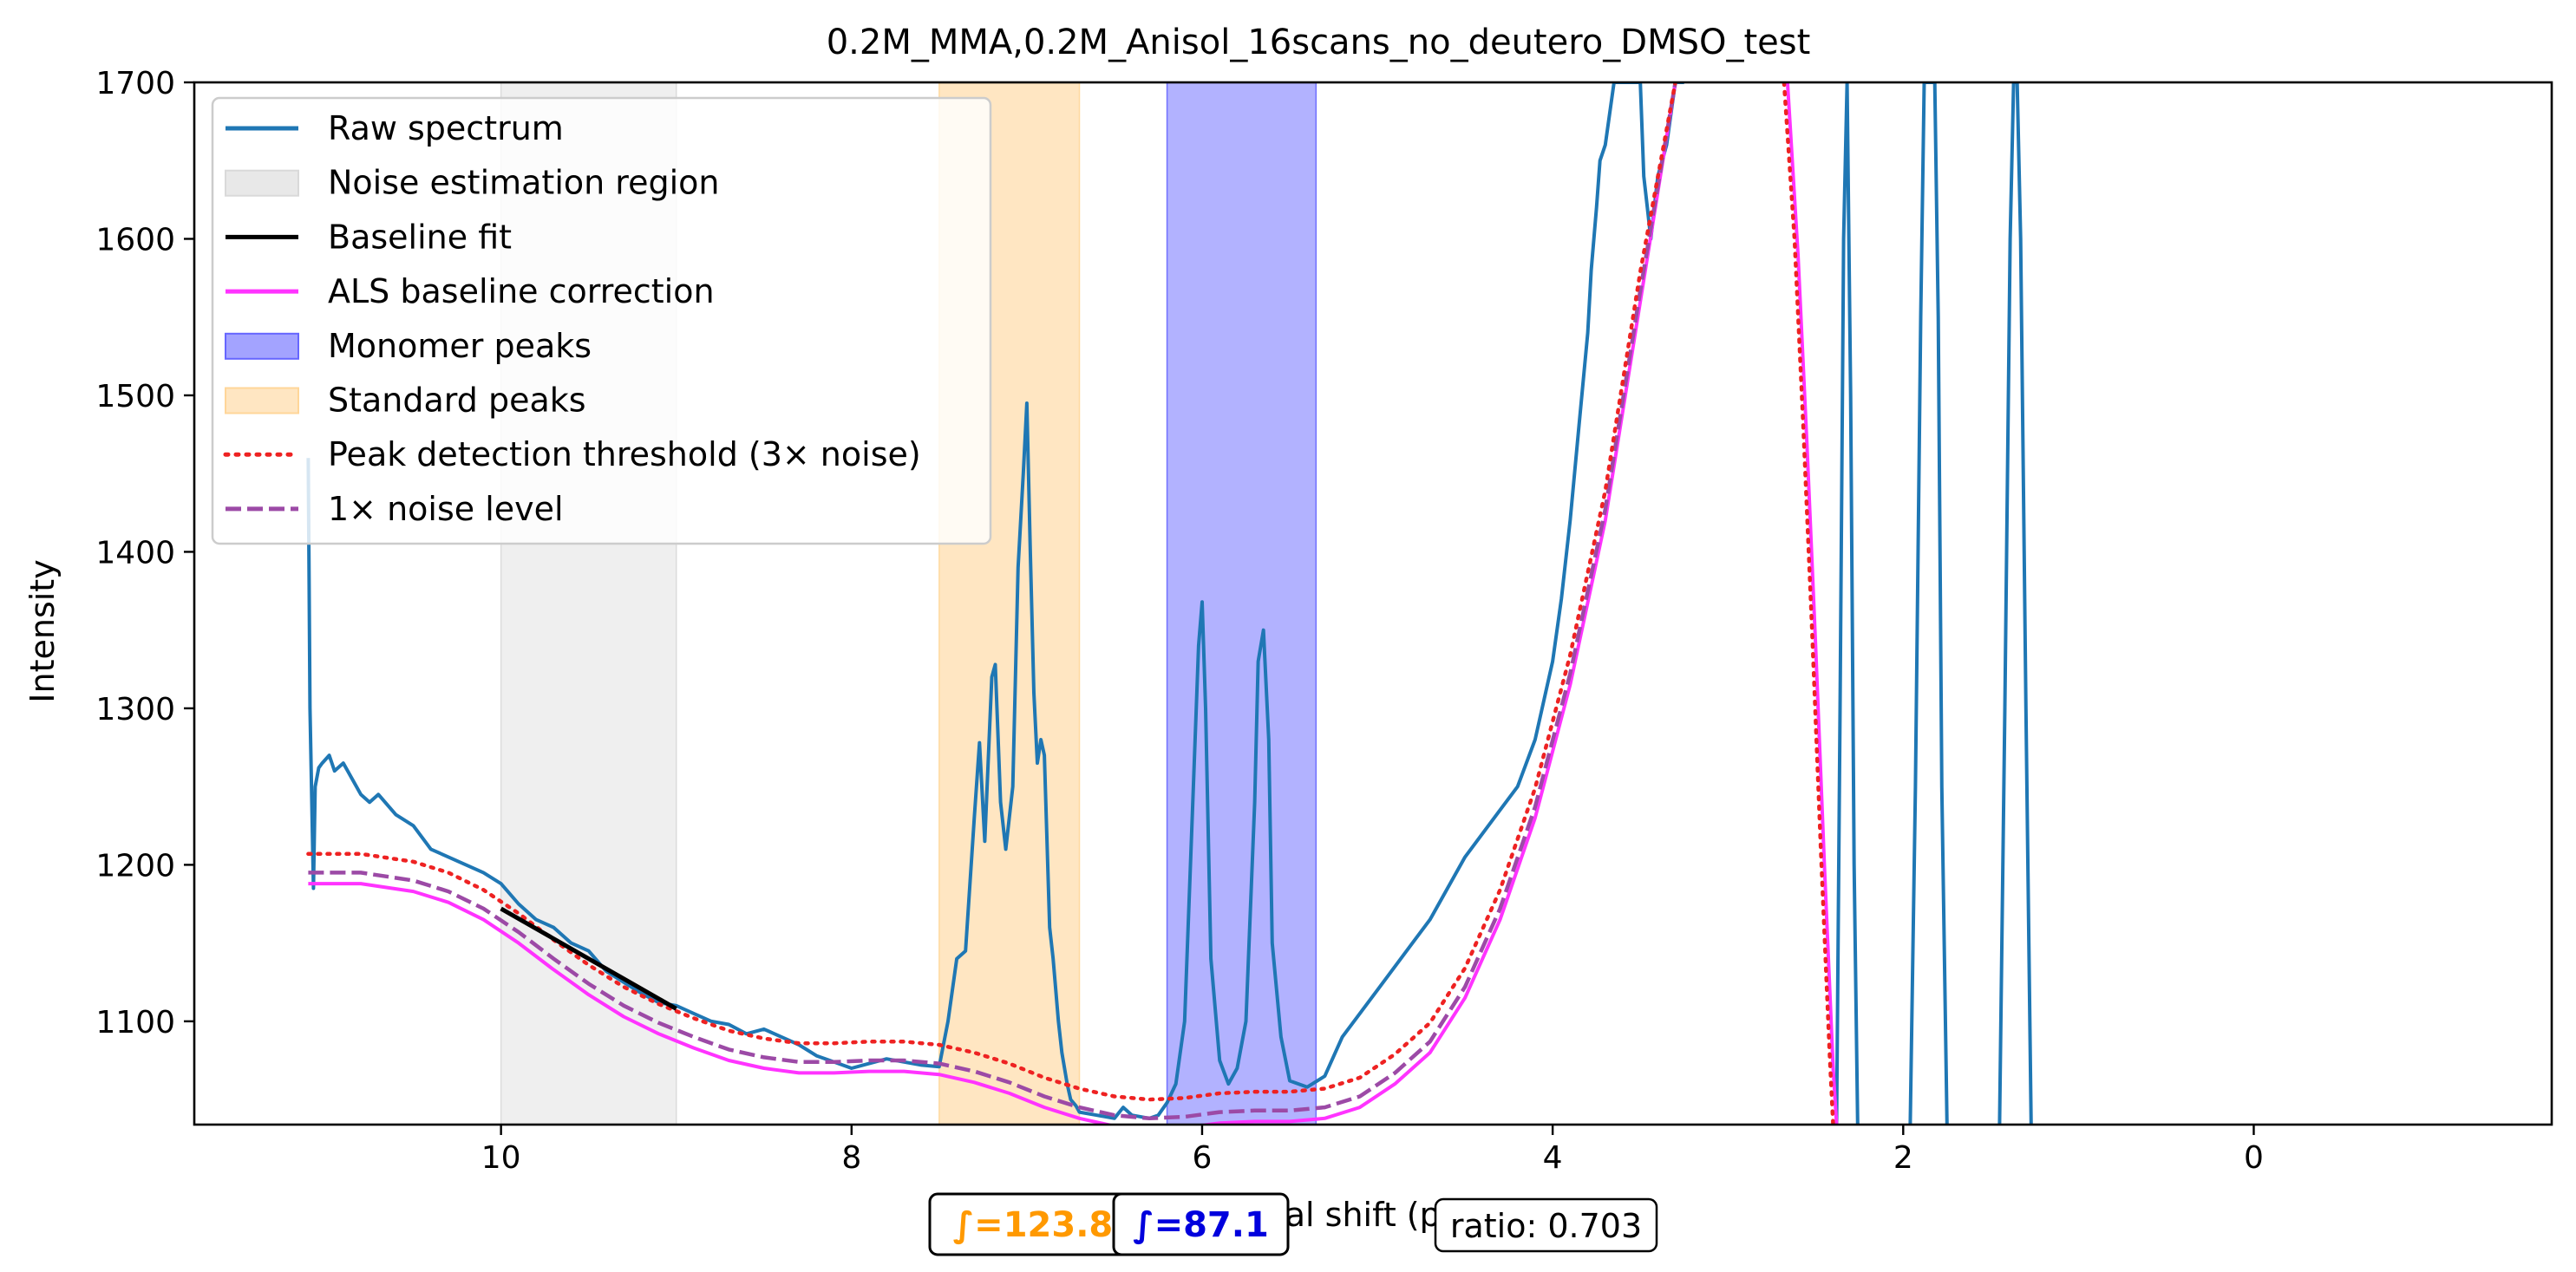  What do you see at coordinates (135, 1022) in the screenshot?
I see `y-tick-label: 1100` at bounding box center [135, 1022].